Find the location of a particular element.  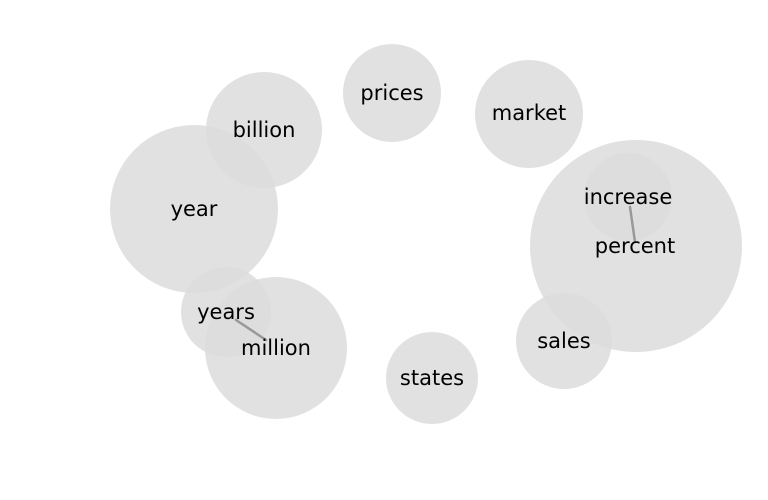

bubble-sales is located at coordinates (564, 341).